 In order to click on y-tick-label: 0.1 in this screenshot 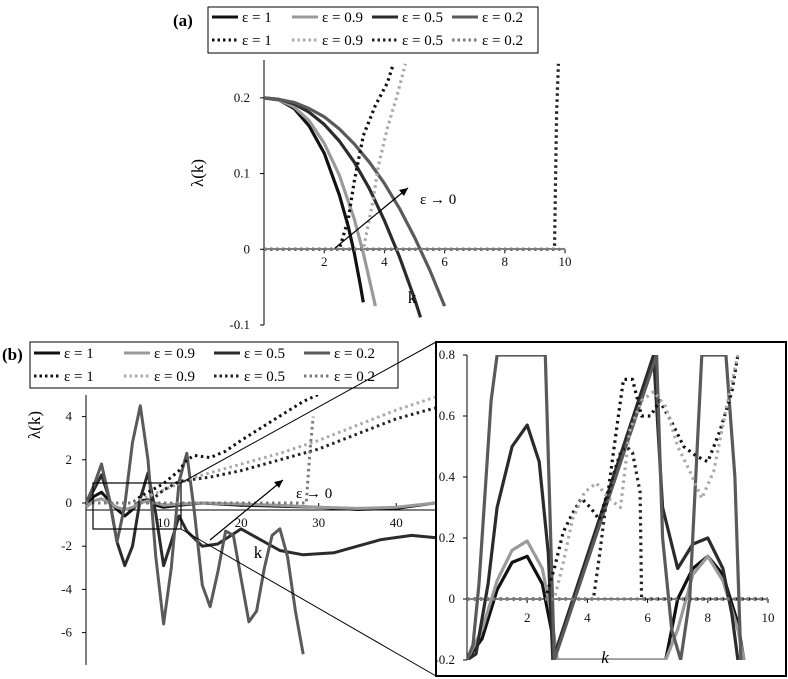, I will do `click(242, 173)`.